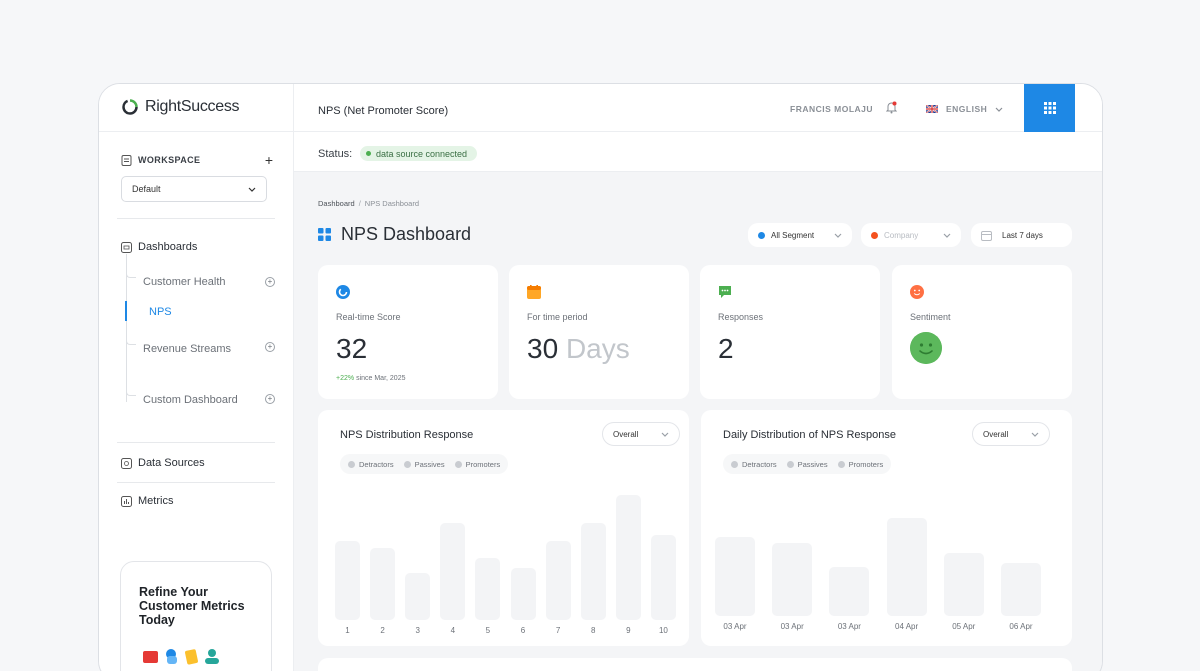 Image resolution: width=1200 pixels, height=671 pixels. What do you see at coordinates (187, 349) in the screenshot?
I see `sidebar-item-revenue-streams: Revenue Streams` at bounding box center [187, 349].